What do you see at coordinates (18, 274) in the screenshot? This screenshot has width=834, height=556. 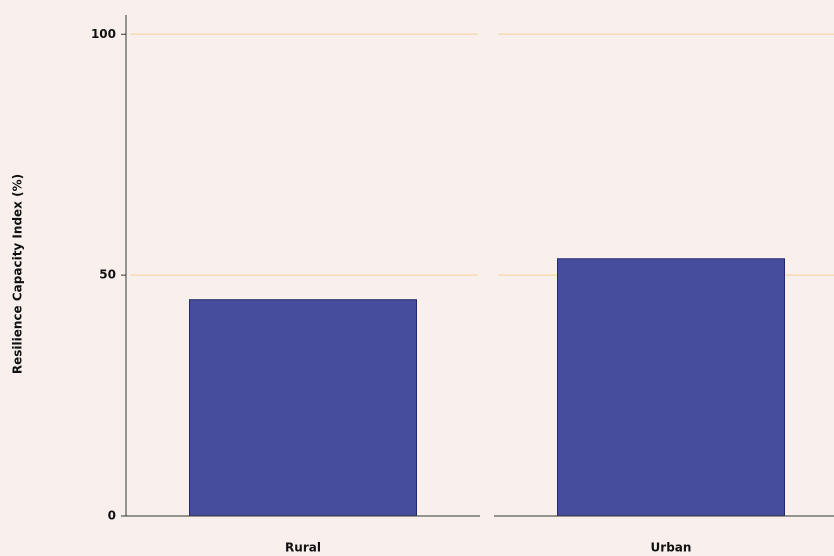 I see `y-axis-label: Resilience Capacity Index (%)` at bounding box center [18, 274].